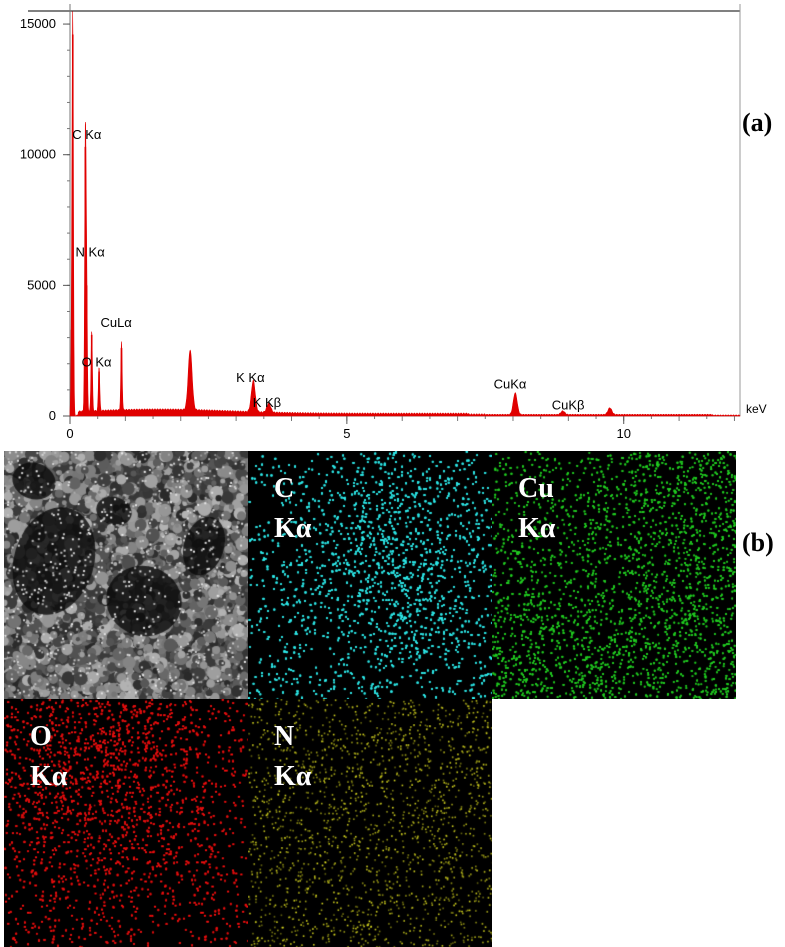 Image resolution: width=785 pixels, height=947 pixels. What do you see at coordinates (91, 252) in the screenshot?
I see `peak-annotation: N Kα` at bounding box center [91, 252].